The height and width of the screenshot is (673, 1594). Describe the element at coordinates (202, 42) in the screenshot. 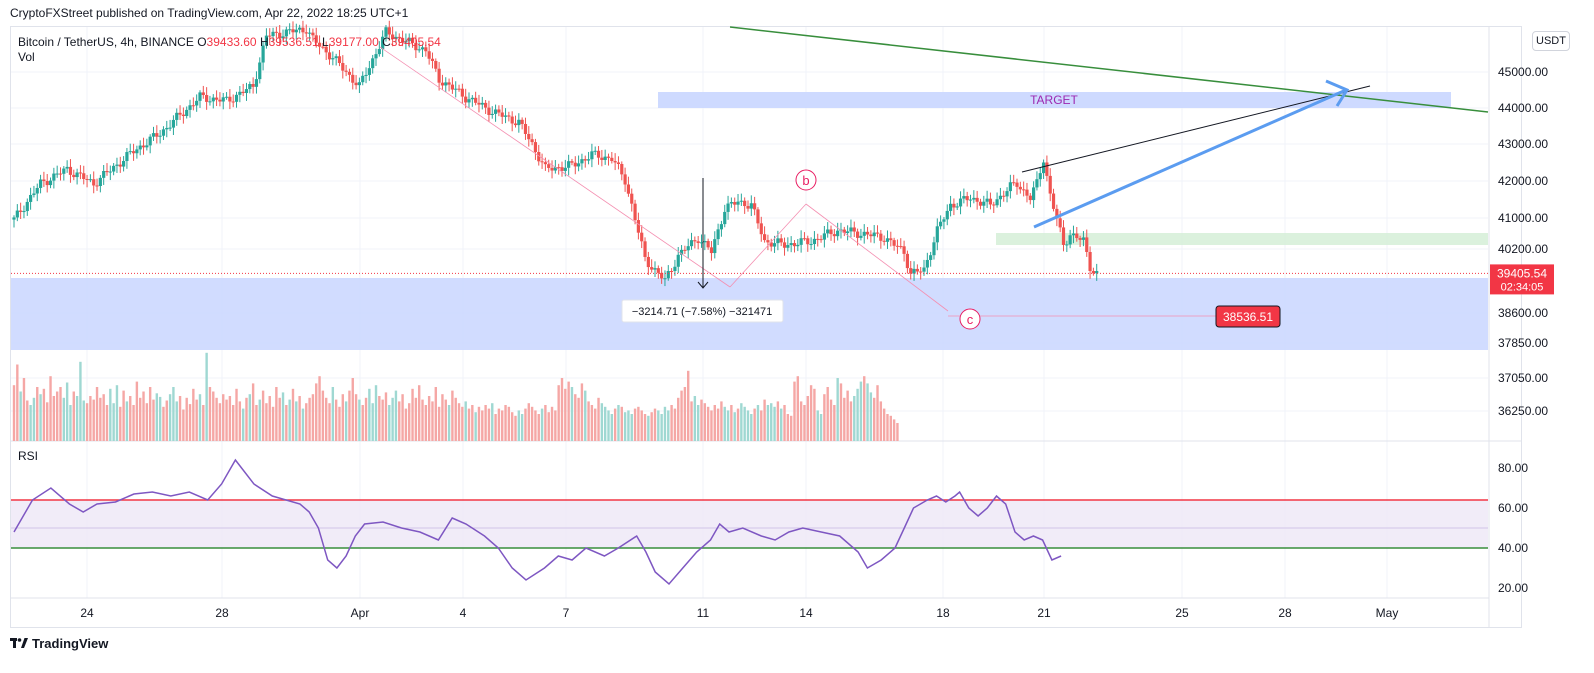

I see `open-label: O` at that location.